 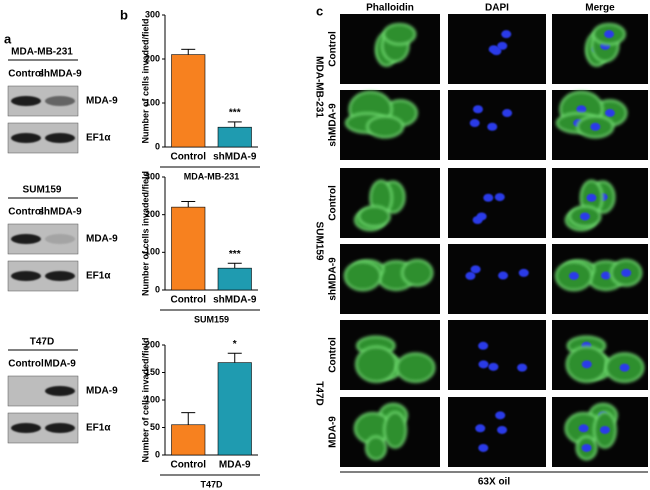 I want to click on y-tick-label: 150, so click(x=152, y=372).